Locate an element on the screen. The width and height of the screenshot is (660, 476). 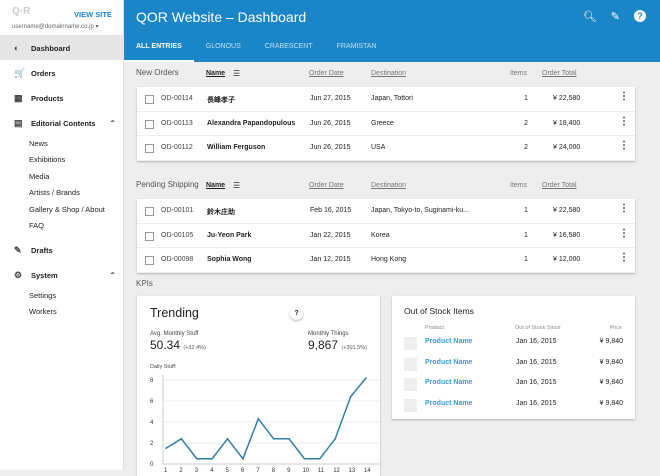
y-tick-label: 6 is located at coordinates (152, 402).